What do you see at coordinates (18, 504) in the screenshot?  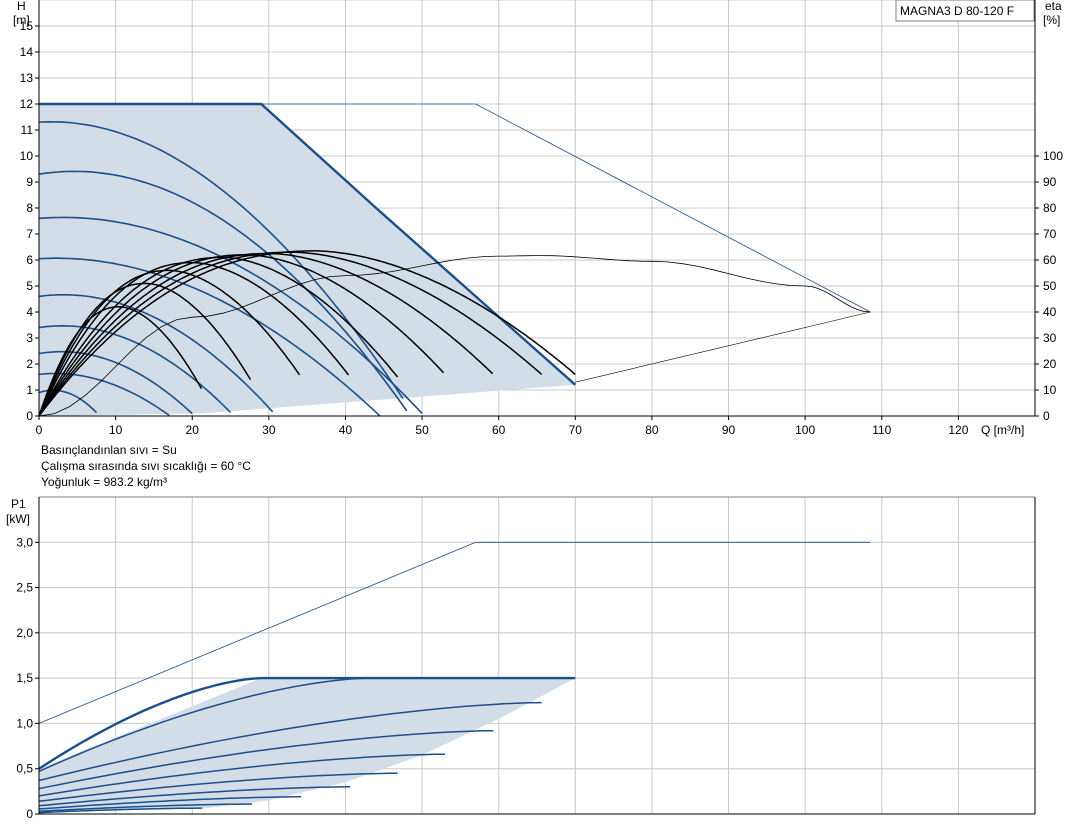 I see `power-axis-label-p1: P1` at bounding box center [18, 504].